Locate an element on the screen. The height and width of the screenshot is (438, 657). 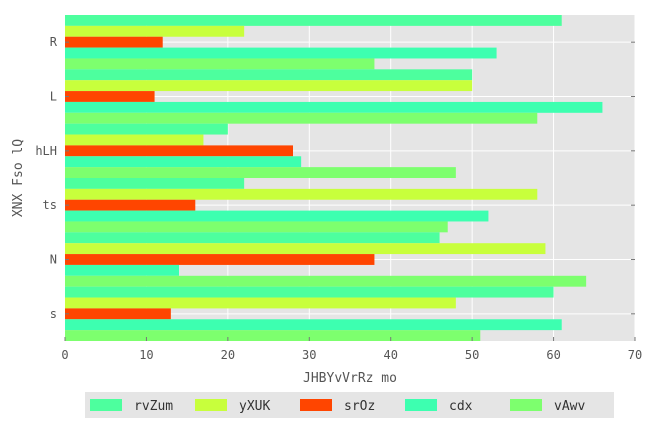
legend-swatch-yXUK is located at coordinates (211, 405).